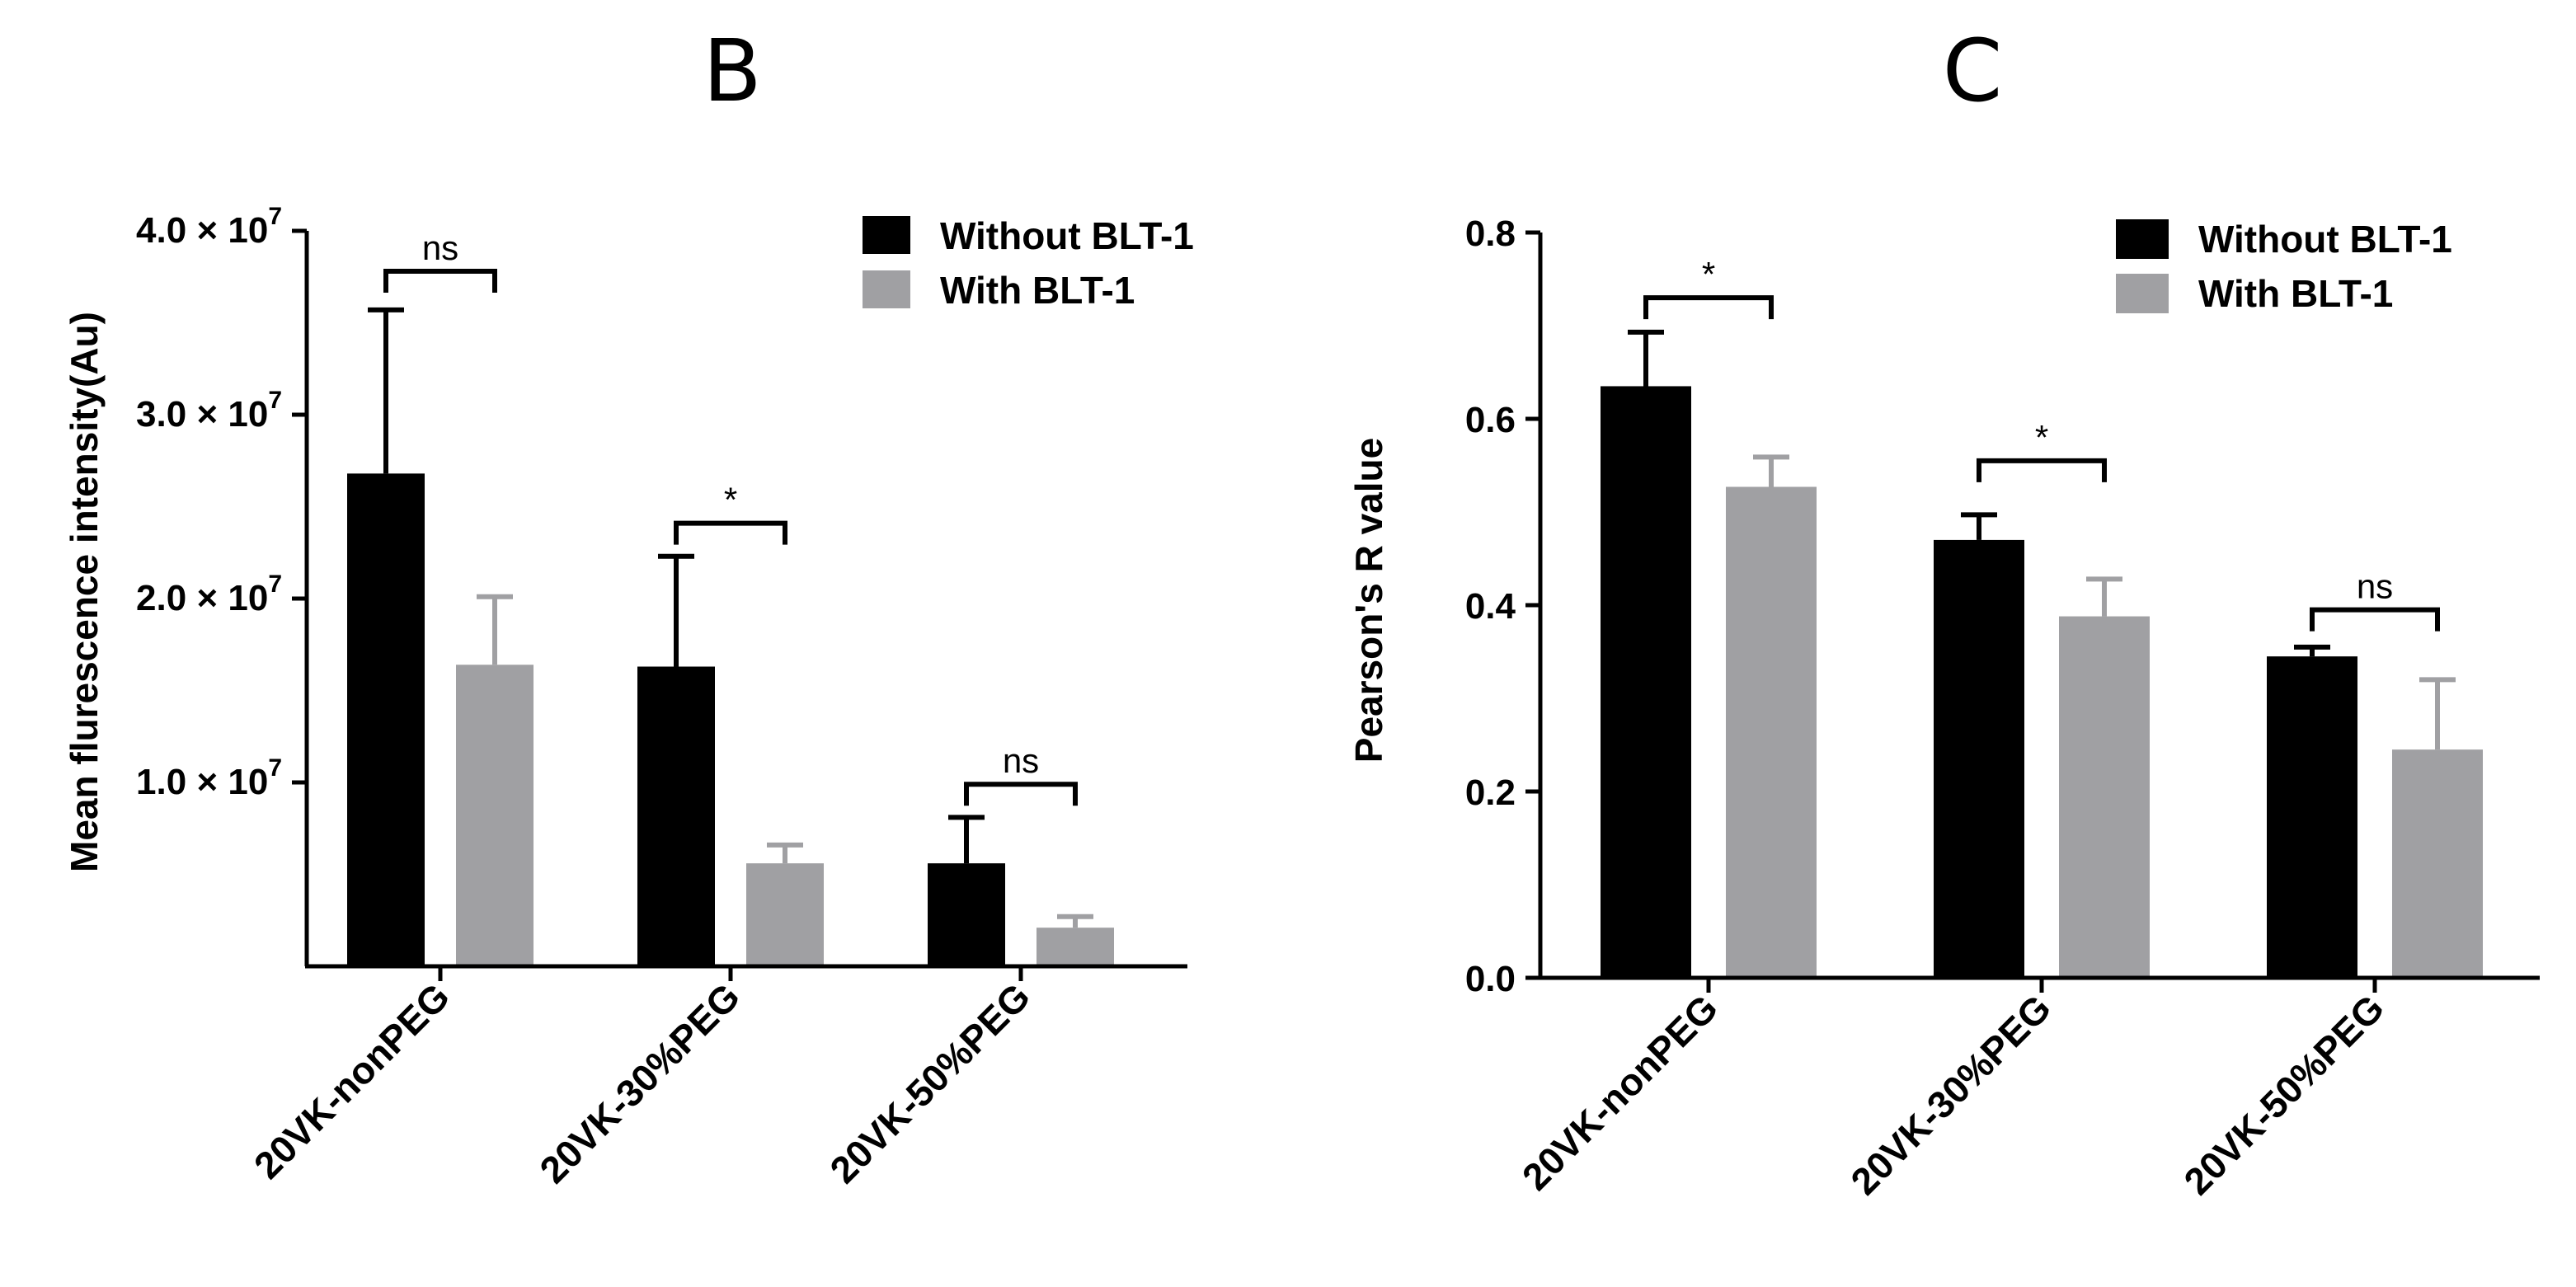 The height and width of the screenshot is (1287, 2576). Describe the element at coordinates (730, 500) in the screenshot. I see `panel-b-sig-label: *` at that location.